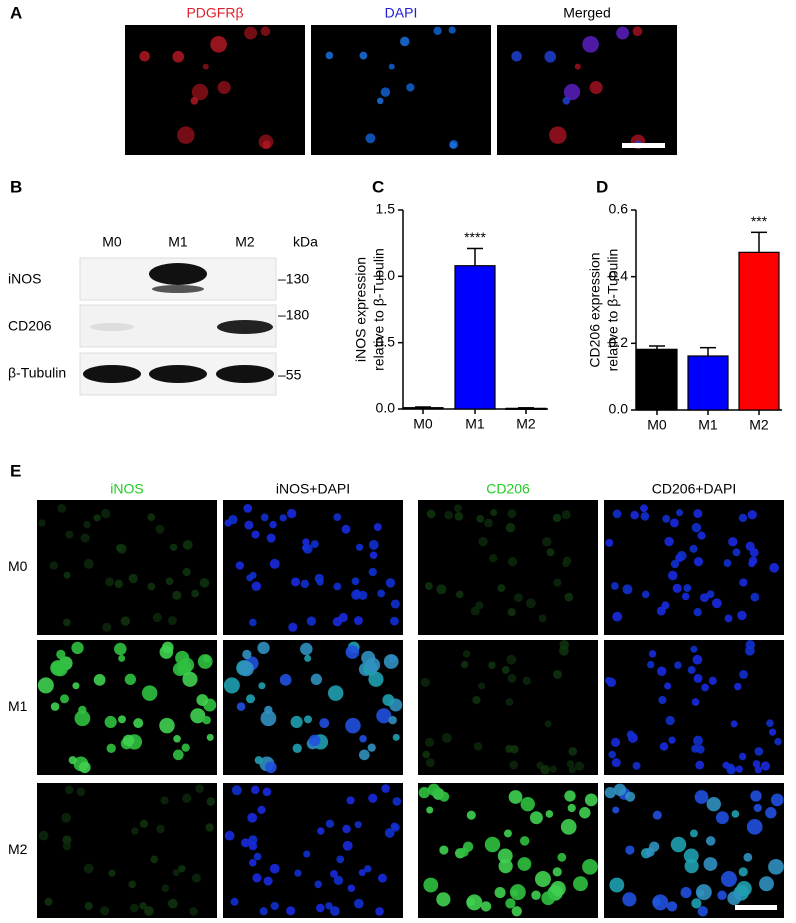 Image resolution: width=796 pixels, height=923 pixels. Describe the element at coordinates (657, 425) in the screenshot. I see `x-tick-label: M0` at that location.